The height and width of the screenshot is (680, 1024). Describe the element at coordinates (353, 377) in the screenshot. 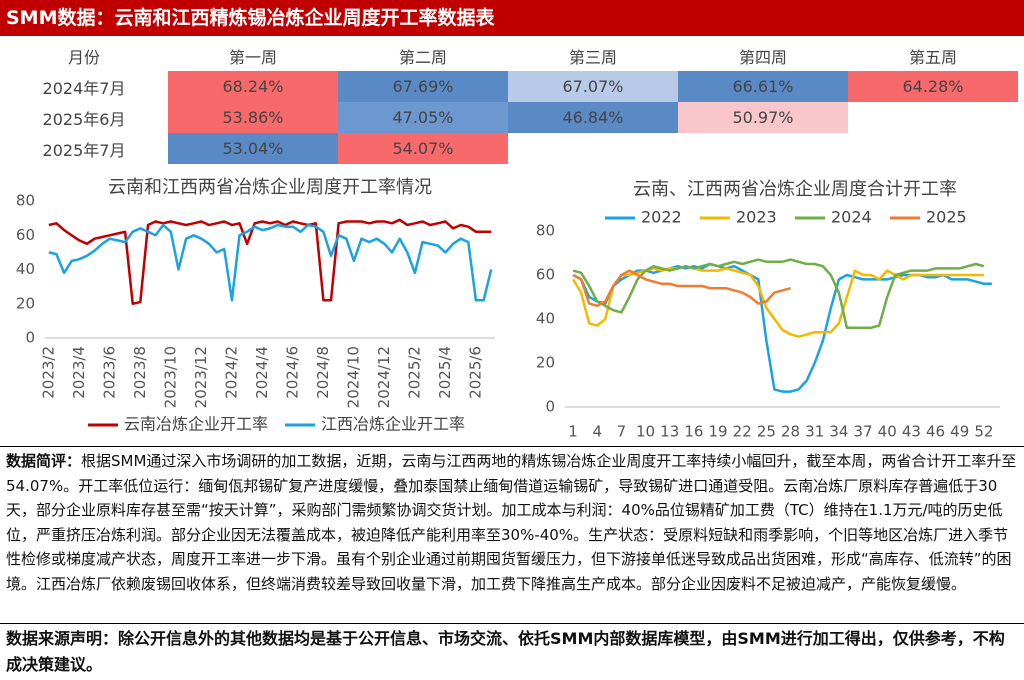

I see `x-tick-label: 2024/10` at that location.